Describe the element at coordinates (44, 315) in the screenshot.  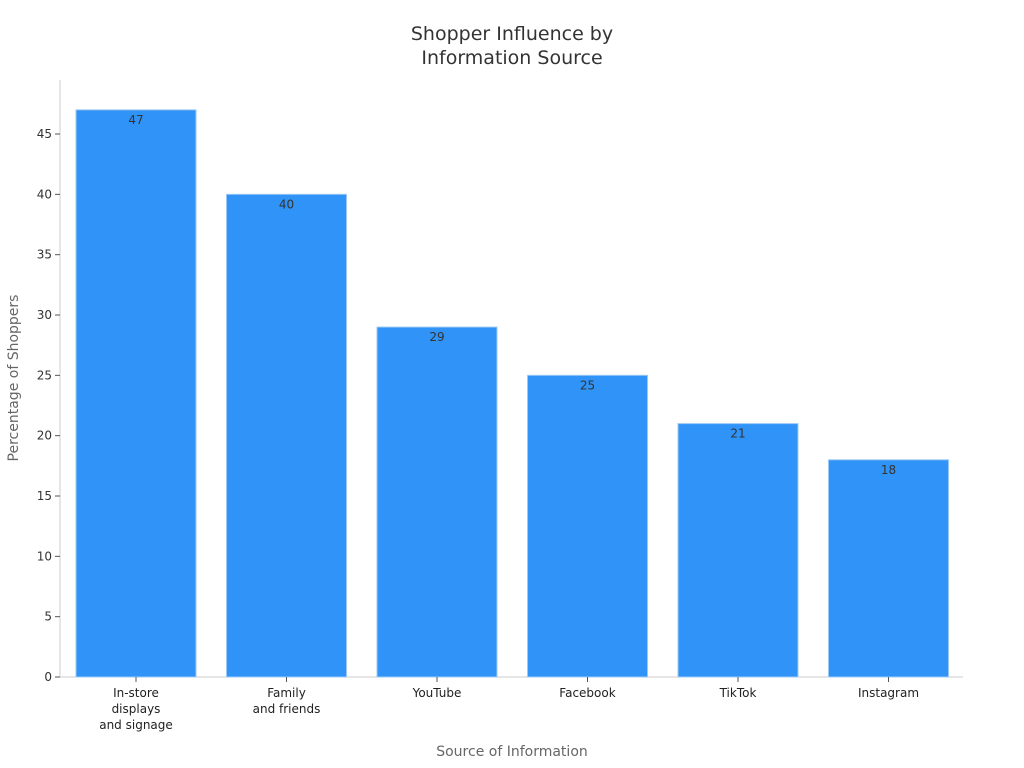
I see `y-tick-label: 30` at that location.